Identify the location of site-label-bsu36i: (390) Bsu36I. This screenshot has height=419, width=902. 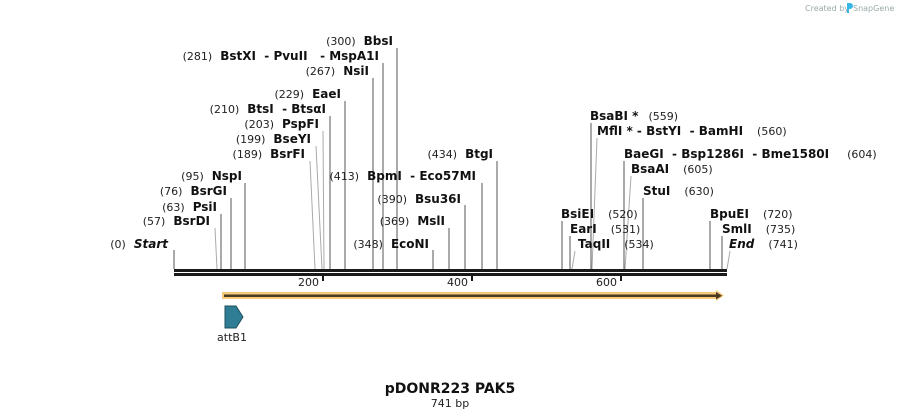
(419, 199).